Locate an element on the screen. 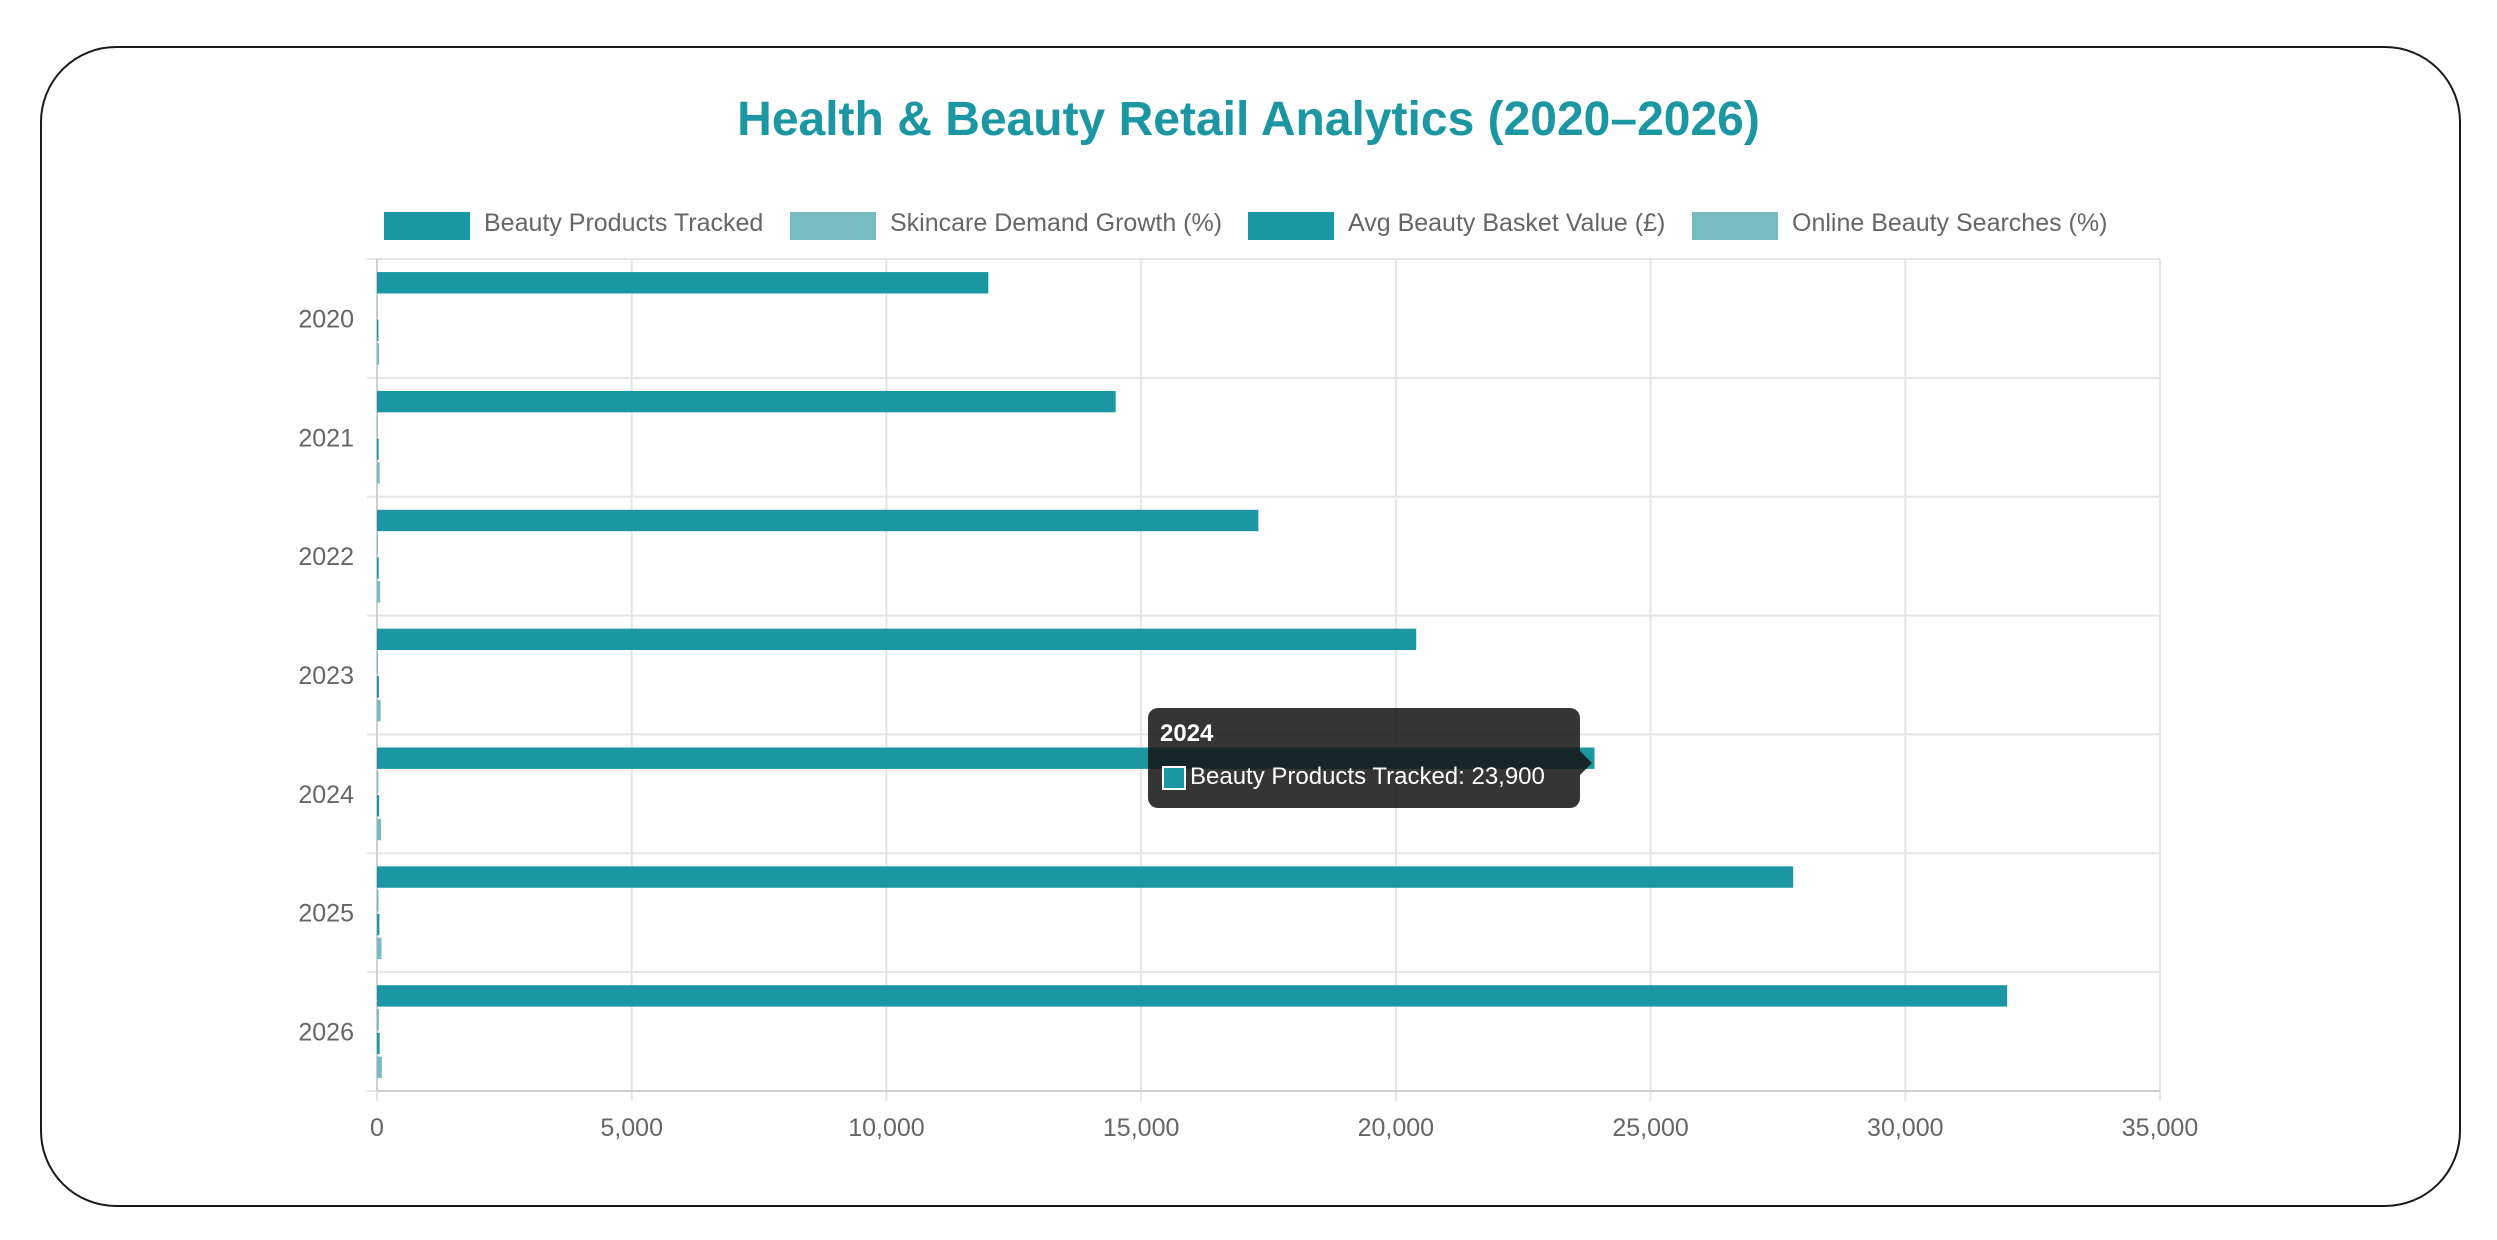 The height and width of the screenshot is (1240, 2497). x-tick-label: 30,000 is located at coordinates (1905, 1128).